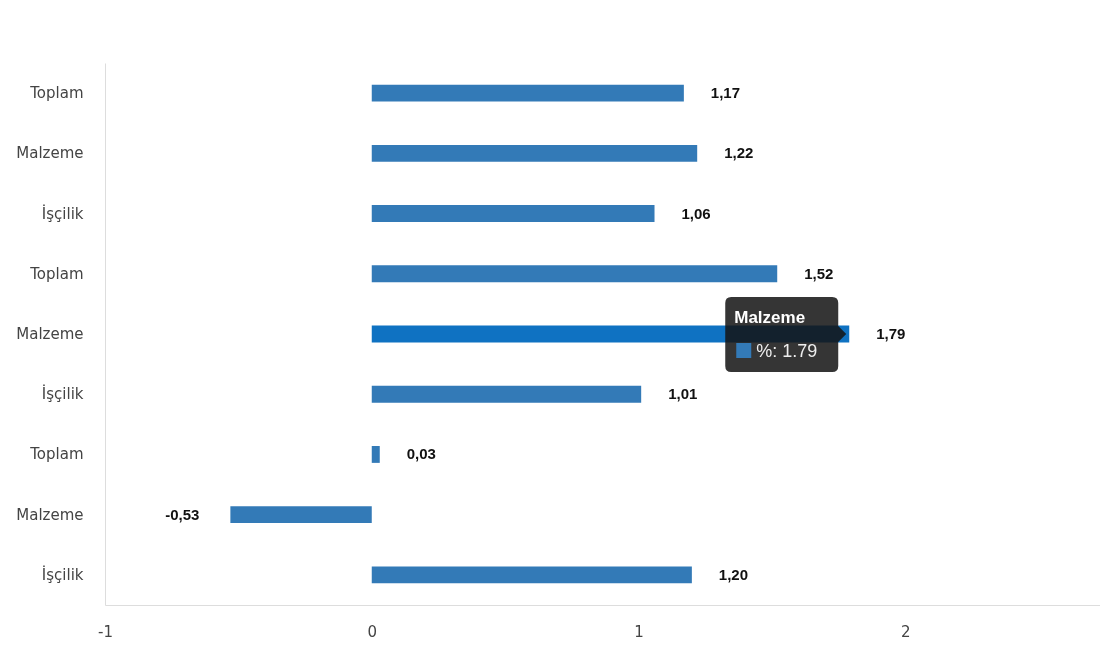 The height and width of the screenshot is (650, 1100). I want to click on data-label: 1,79, so click(891, 333).